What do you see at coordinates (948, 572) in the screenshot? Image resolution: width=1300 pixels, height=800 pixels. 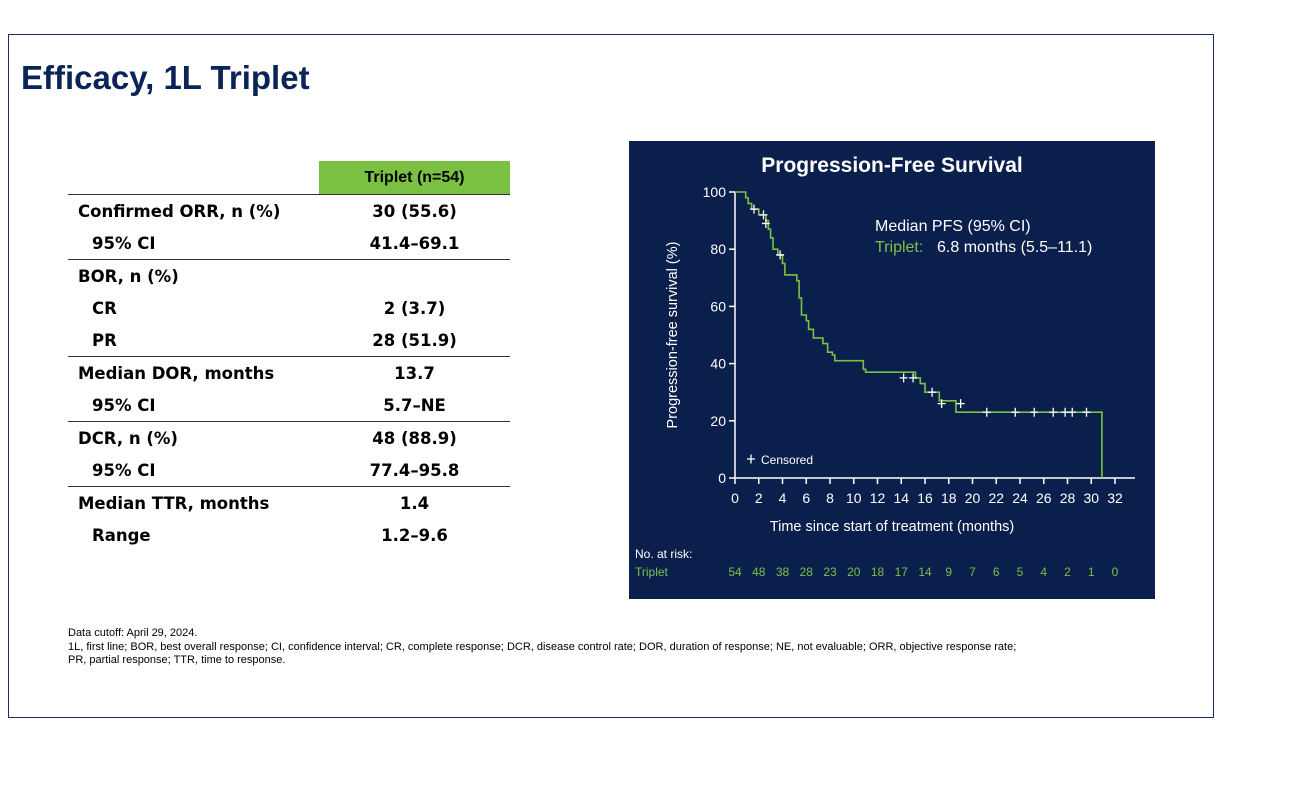 I see `risk-table-value: 9` at bounding box center [948, 572].